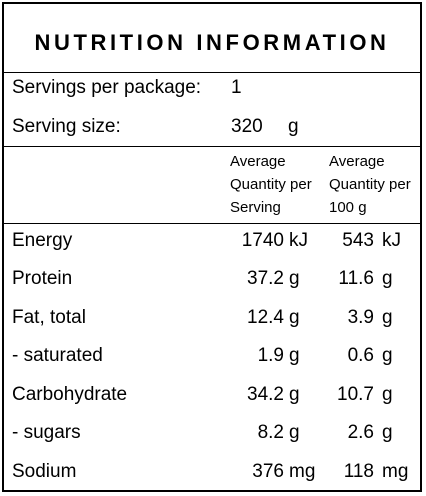  What do you see at coordinates (49, 317) in the screenshot?
I see `nutrient-name: Fat, total` at bounding box center [49, 317].